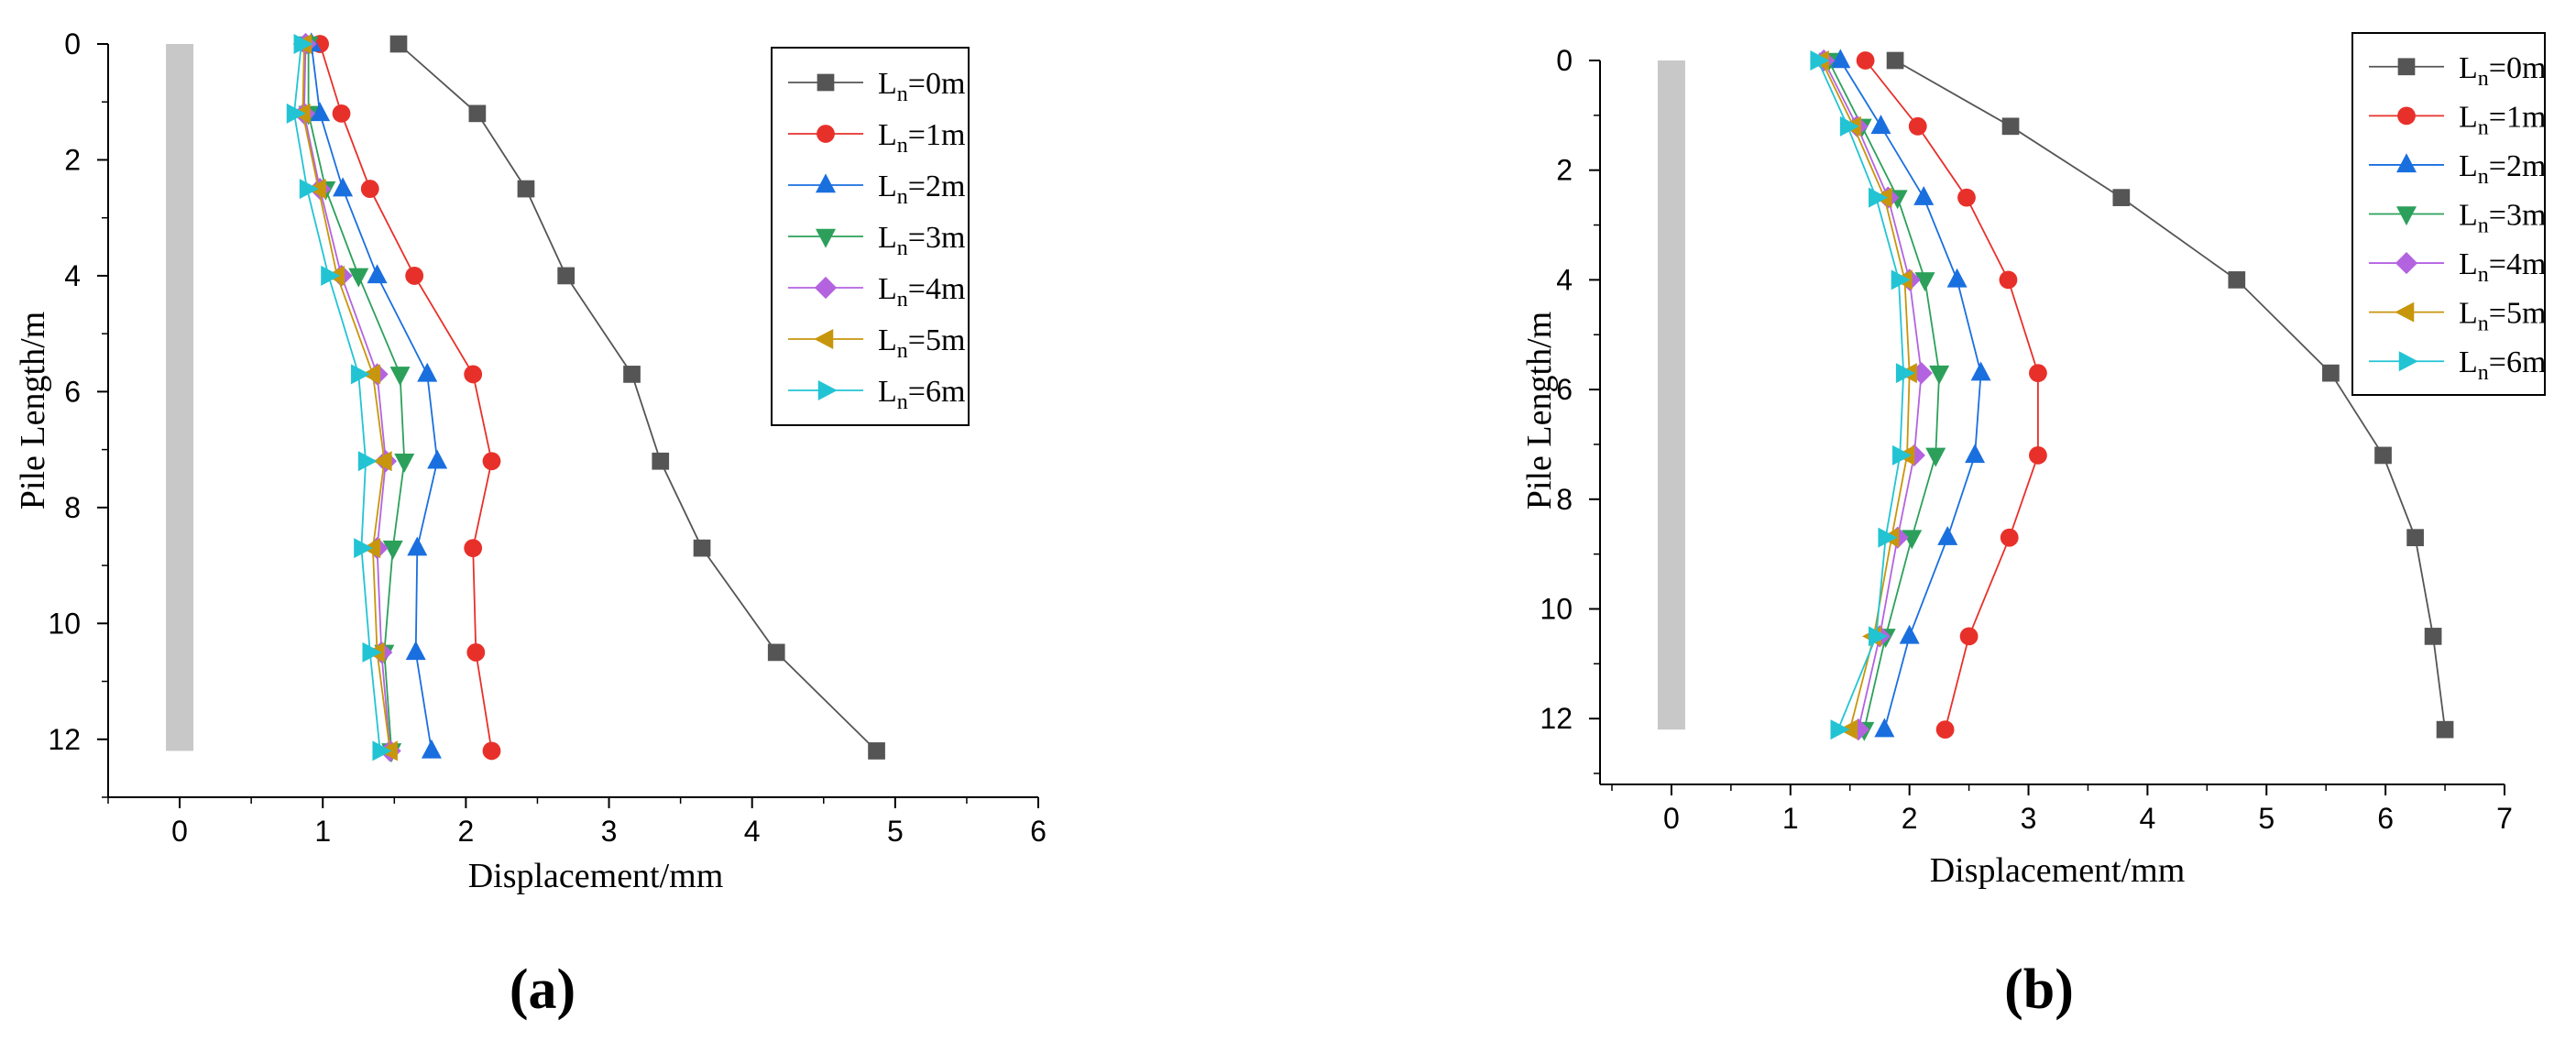 This screenshot has height=1041, width=2576. What do you see at coordinates (1564, 279) in the screenshot?
I see `y-tick-label: 4` at bounding box center [1564, 279].